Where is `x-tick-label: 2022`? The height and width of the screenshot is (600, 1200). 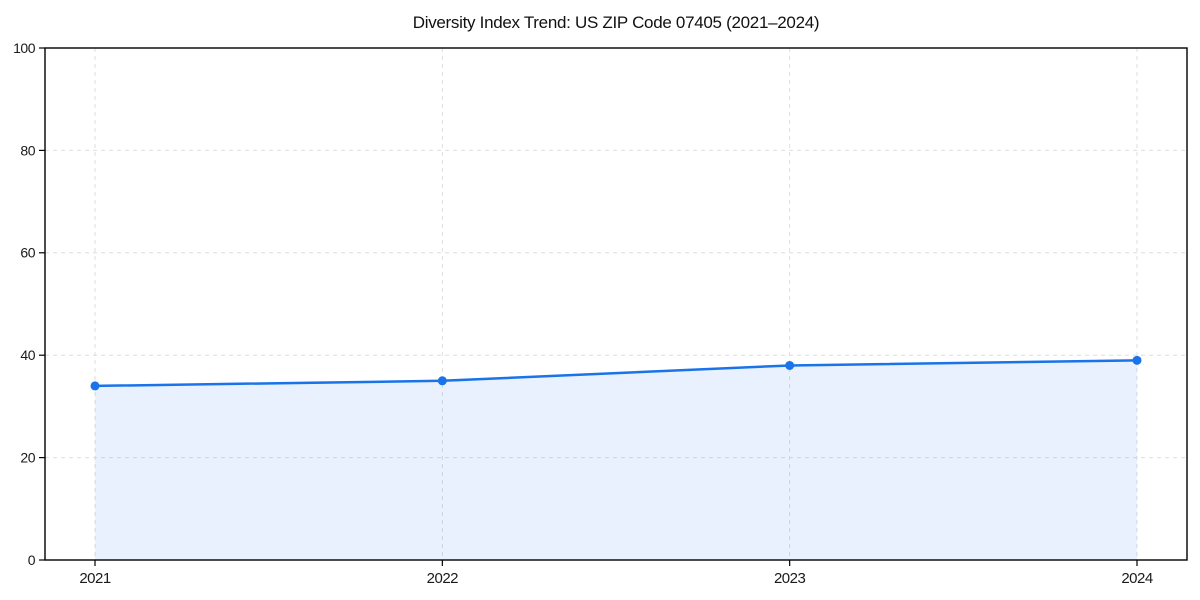
x-tick-label: 2022 is located at coordinates (443, 578).